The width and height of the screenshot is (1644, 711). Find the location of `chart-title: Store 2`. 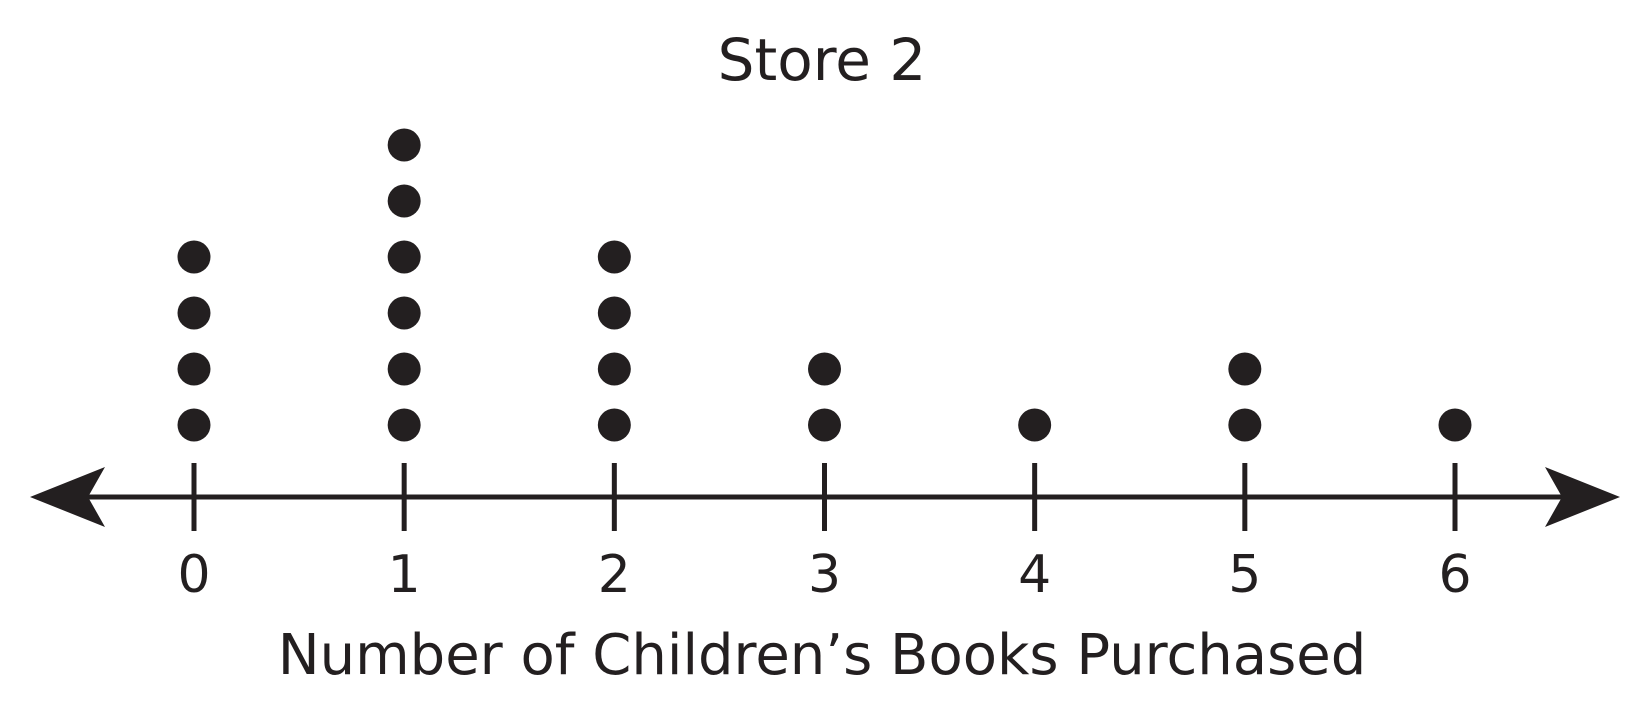

chart-title: Store 2 is located at coordinates (822, 60).